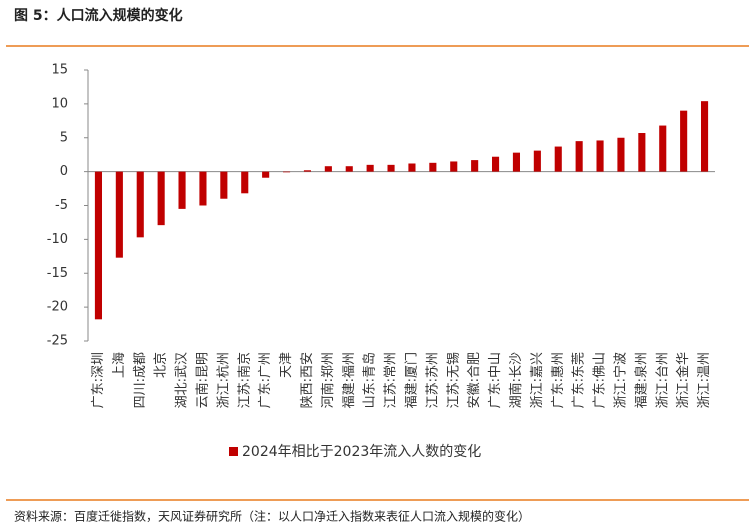 This screenshot has width=755, height=528. Describe the element at coordinates (64, 137) in the screenshot. I see `y-tick-label: 5` at that location.